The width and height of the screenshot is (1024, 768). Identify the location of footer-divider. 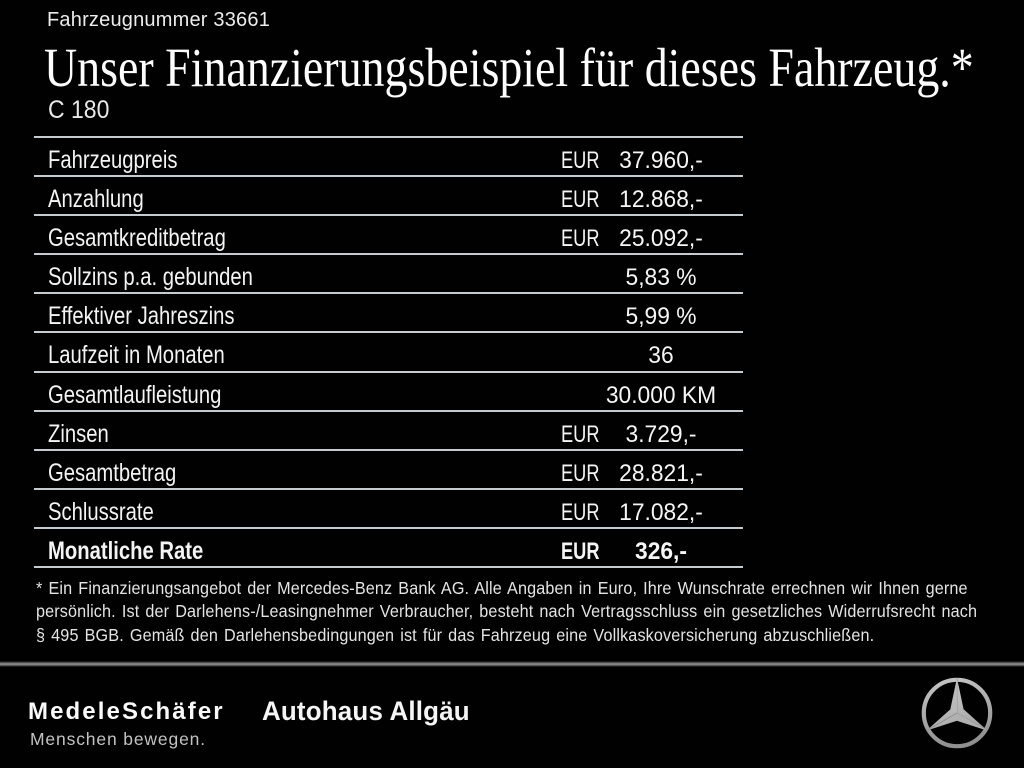
(512, 664).